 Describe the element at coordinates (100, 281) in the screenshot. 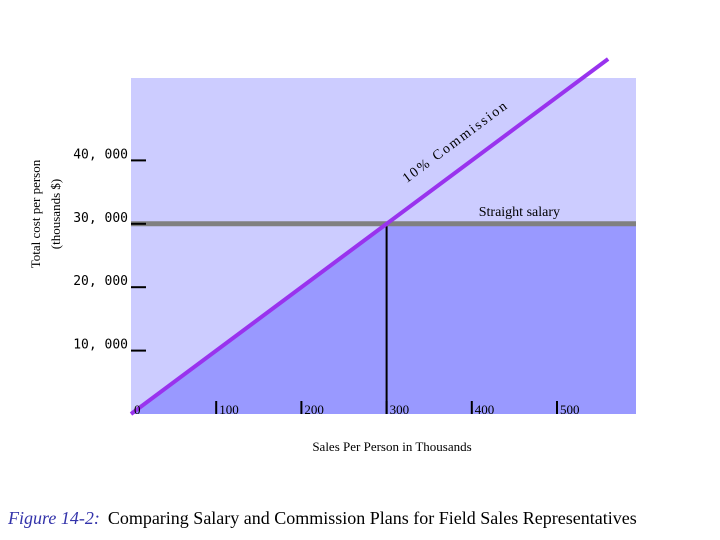

I see `y-tick-label: 20, 000` at that location.